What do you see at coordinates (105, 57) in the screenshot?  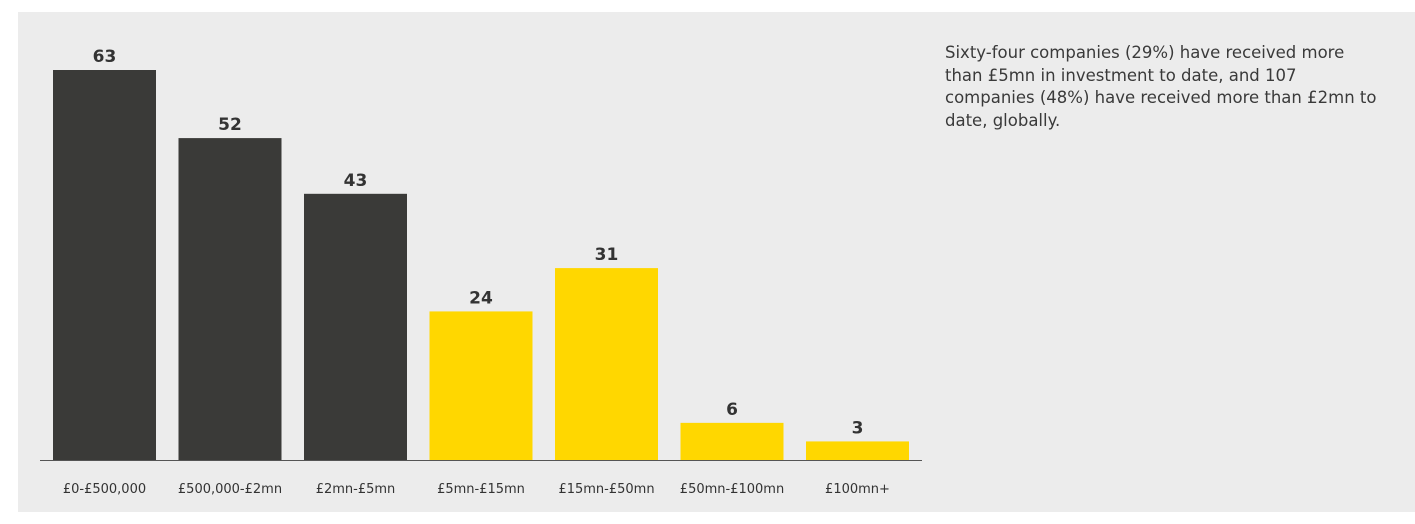 I see `value-label-0: 63` at bounding box center [105, 57].